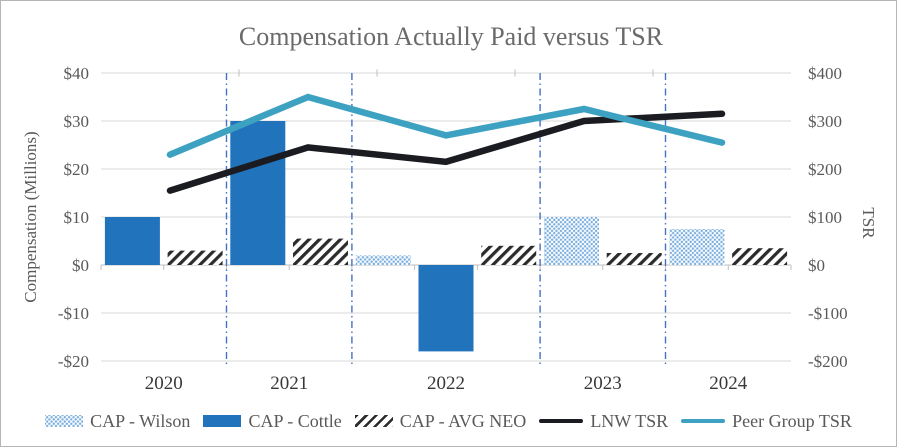 The width and height of the screenshot is (897, 447). Describe the element at coordinates (80, 265) in the screenshot. I see `left-axis-tick-label: $0` at that location.